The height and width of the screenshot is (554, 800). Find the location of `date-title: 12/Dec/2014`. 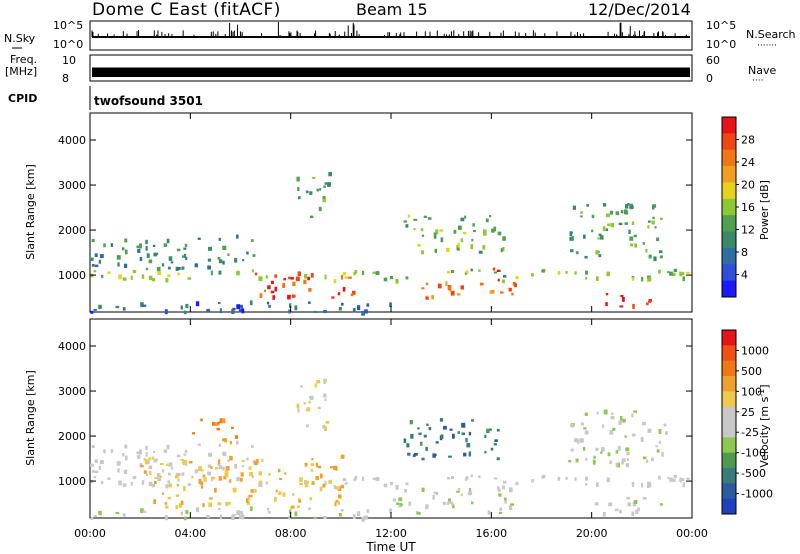

date-title: 12/Dec/2014 is located at coordinates (639, 9).